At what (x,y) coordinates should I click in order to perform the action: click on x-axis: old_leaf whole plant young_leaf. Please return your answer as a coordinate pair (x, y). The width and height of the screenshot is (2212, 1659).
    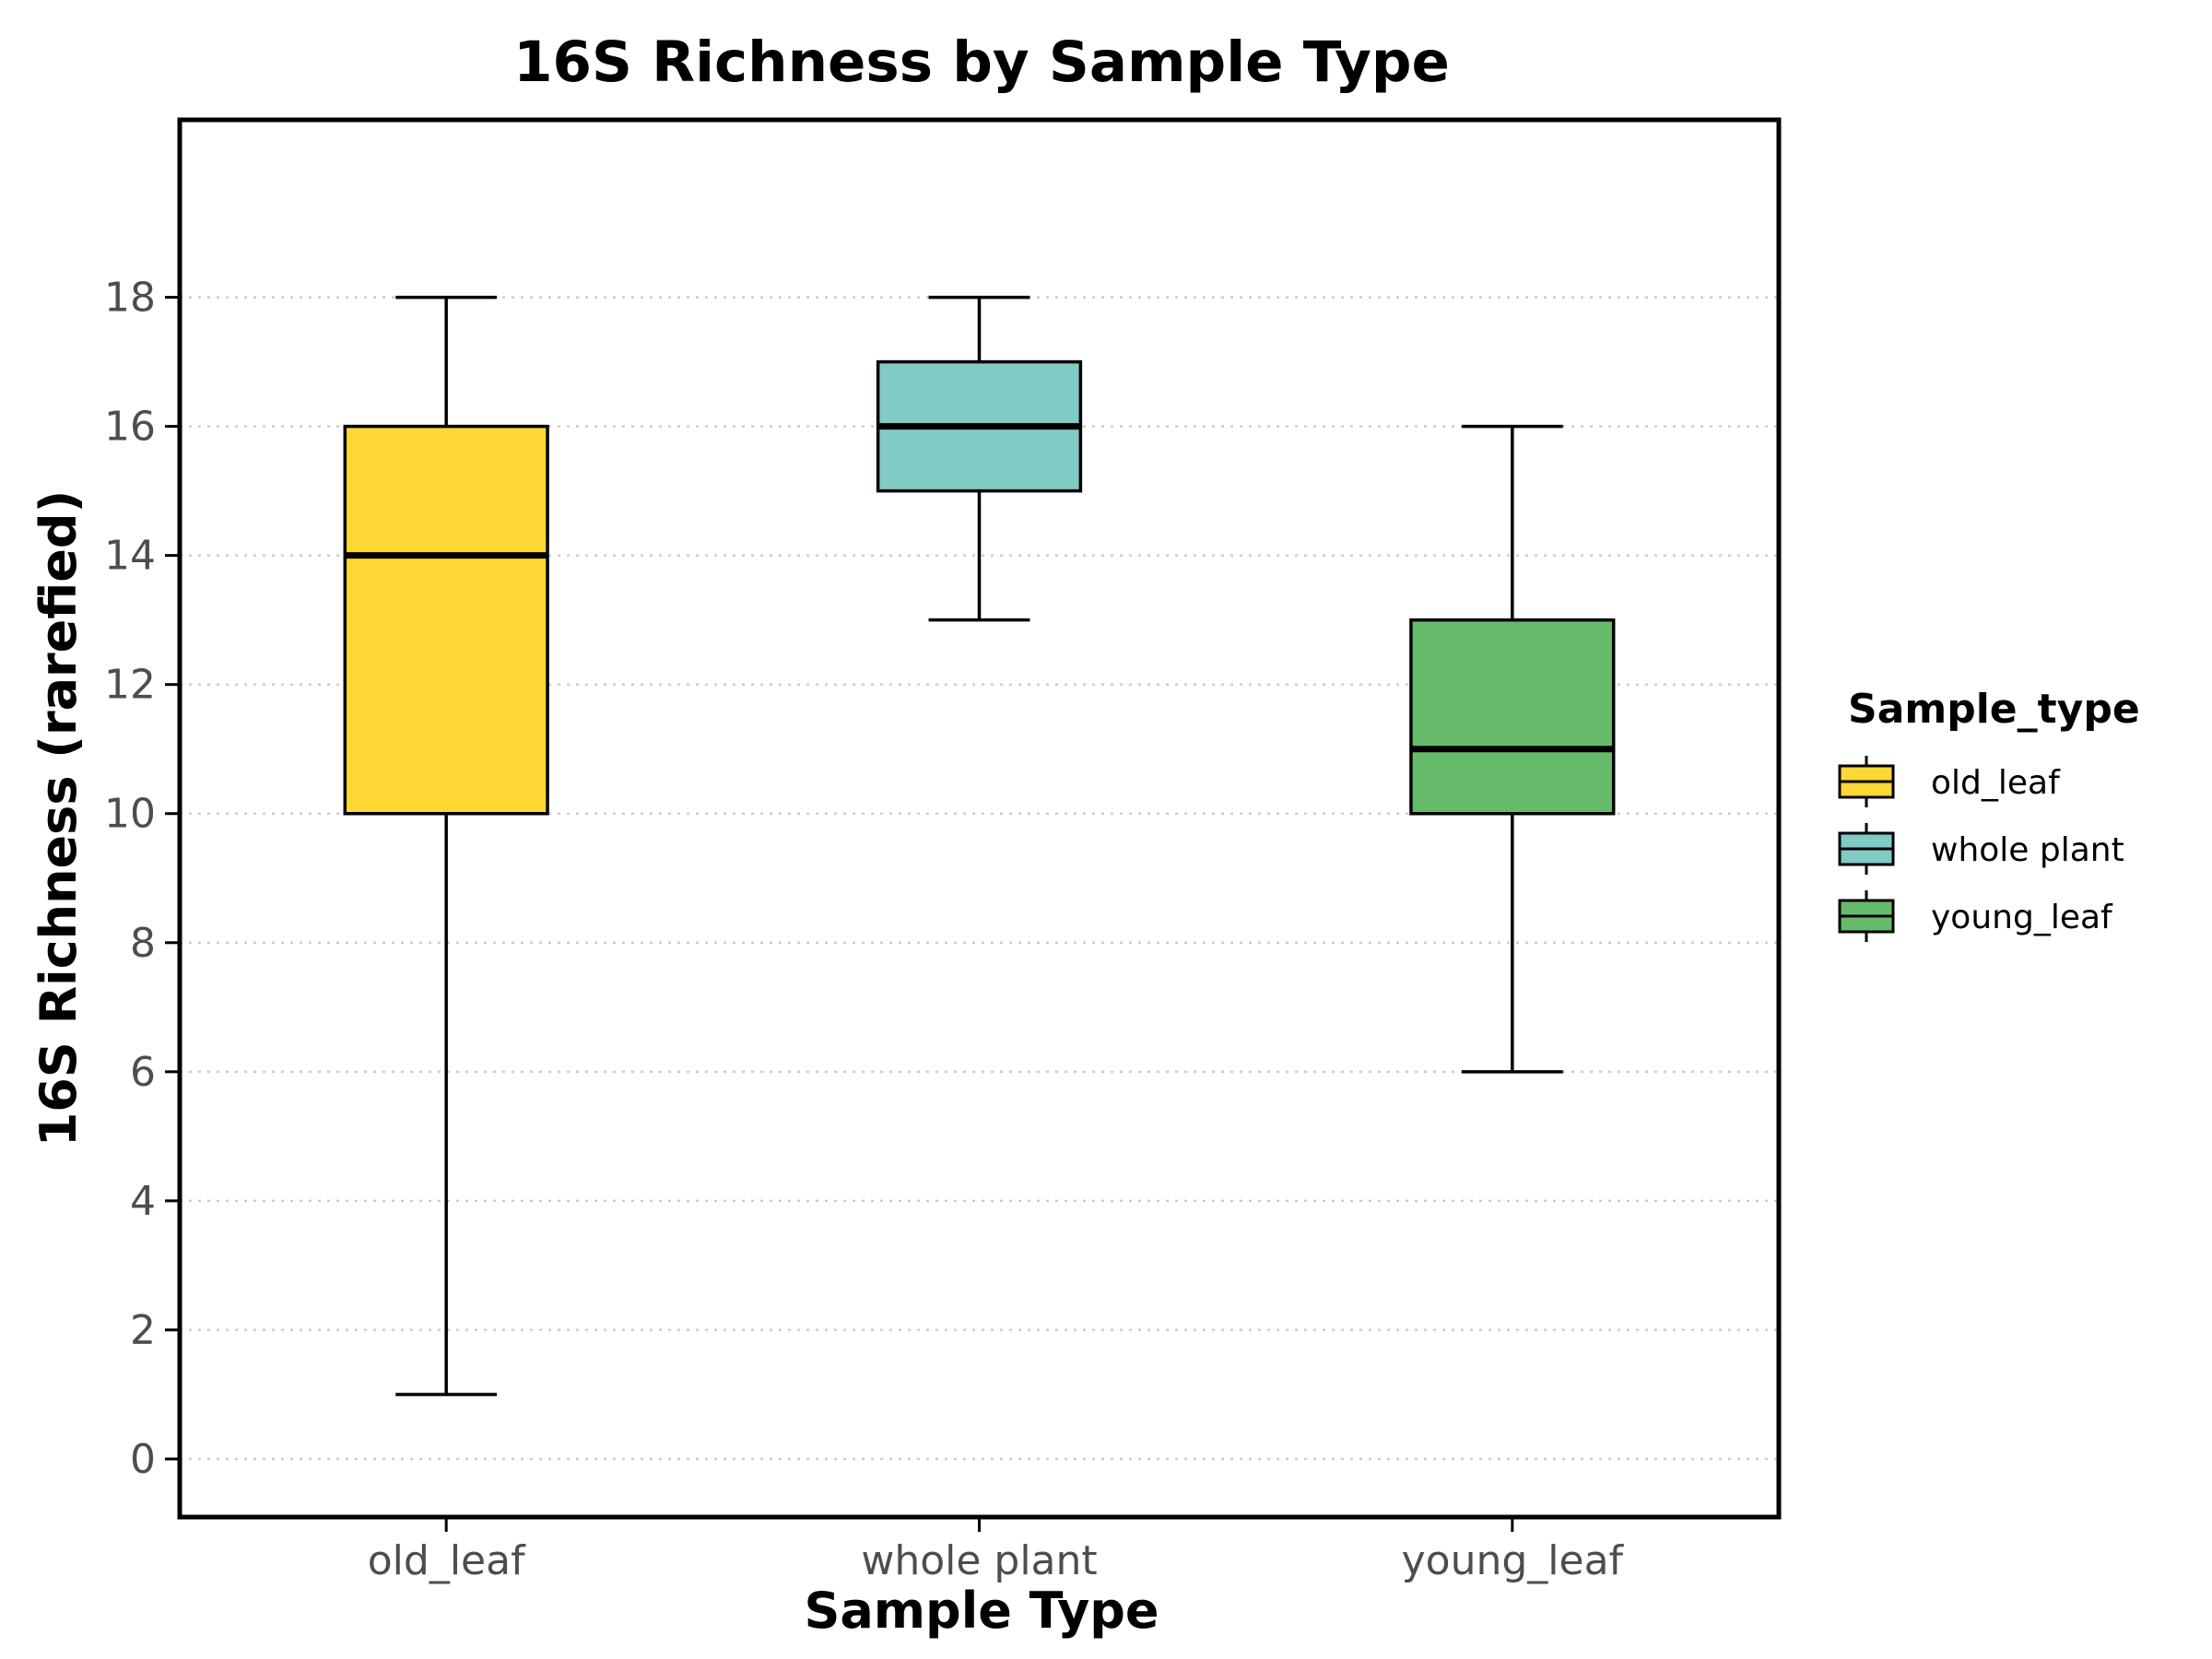
    Looking at the image, I should click on (996, 1550).